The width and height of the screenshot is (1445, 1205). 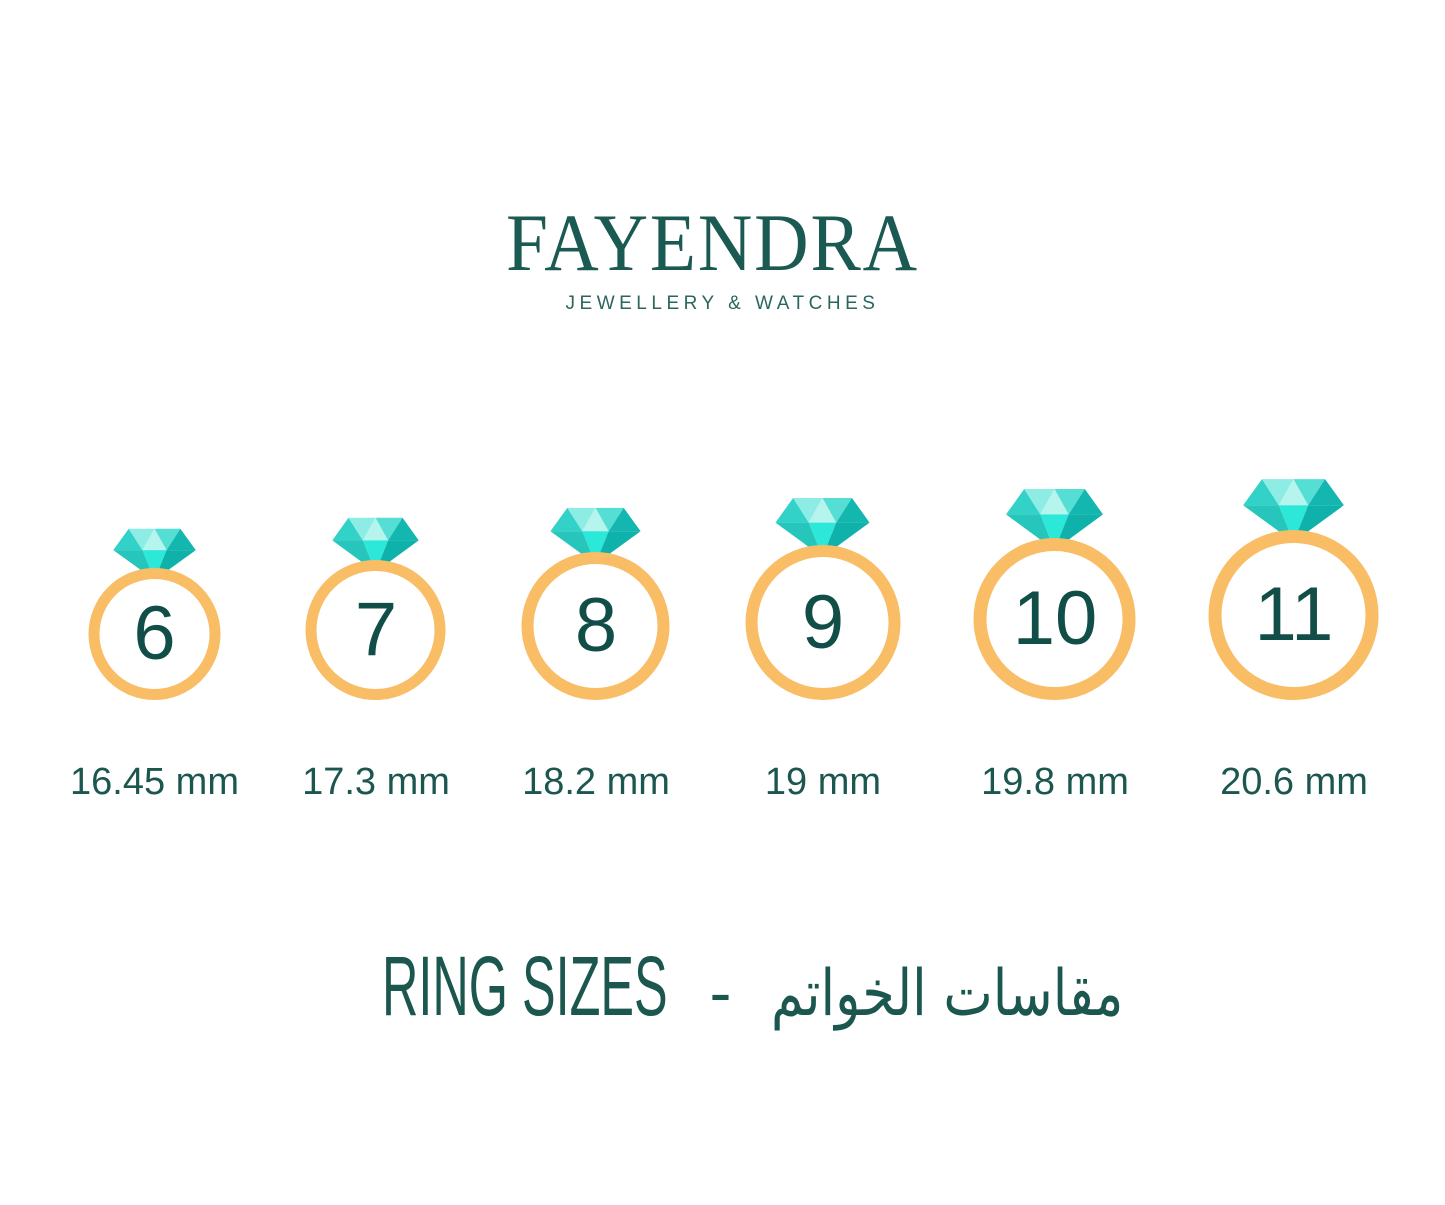 I want to click on ring-size-number: 11, so click(x=1294, y=614).